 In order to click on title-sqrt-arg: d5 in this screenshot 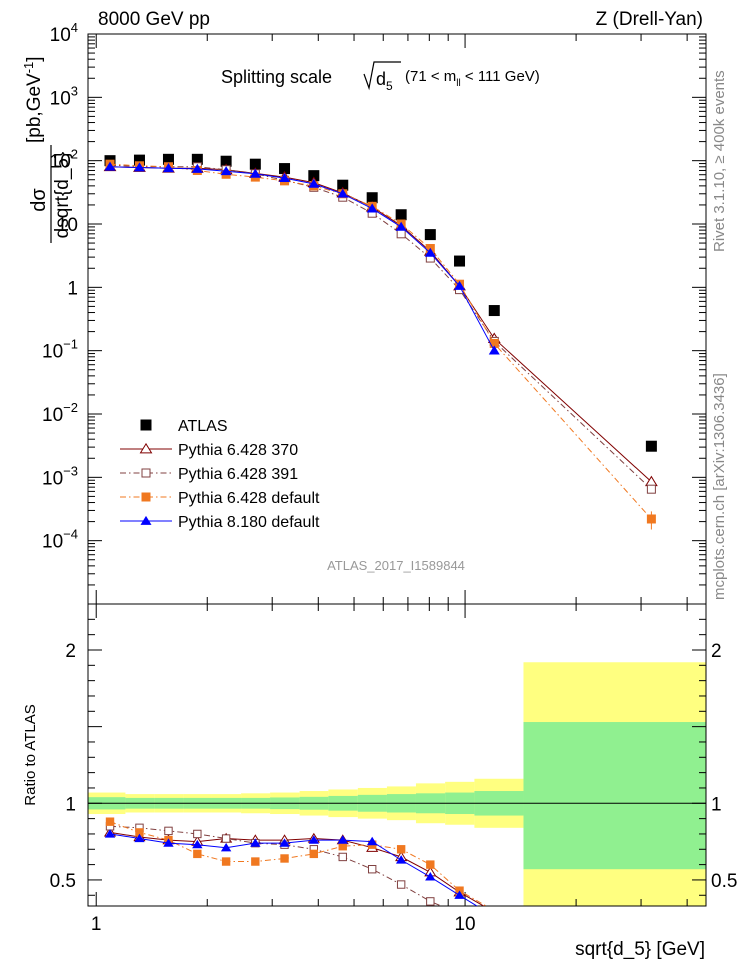, I will do `click(384, 81)`.